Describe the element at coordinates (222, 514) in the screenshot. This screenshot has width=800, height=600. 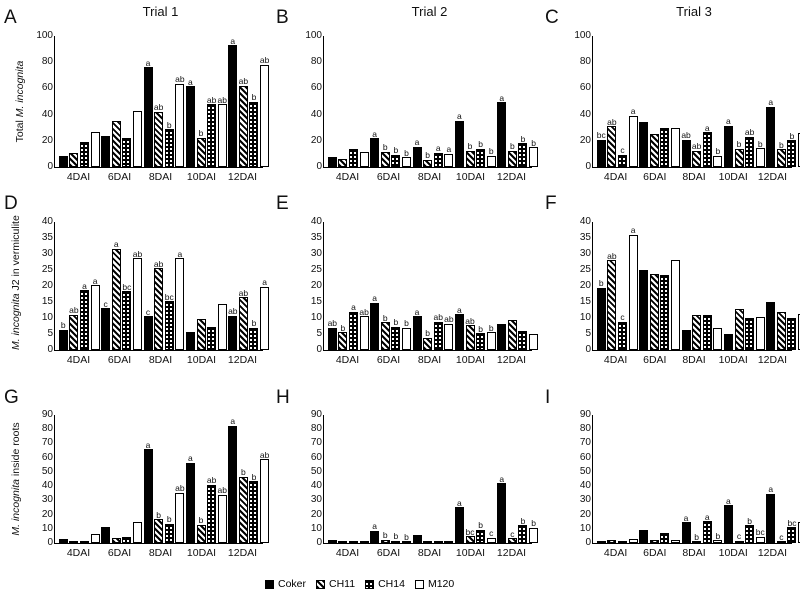
I see `bar-m120-10dai: ab` at that location.